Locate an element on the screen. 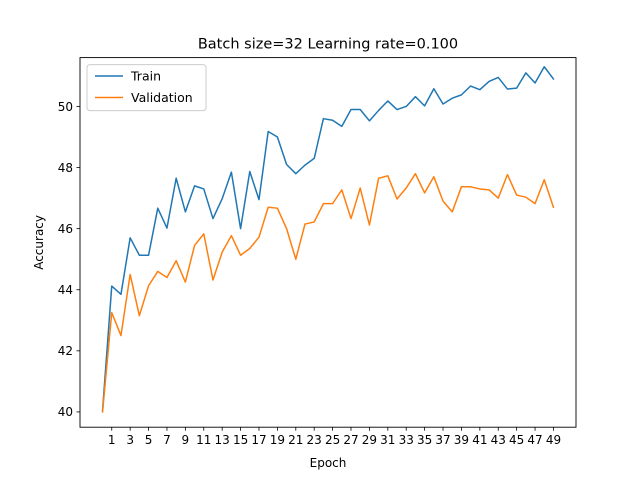 This screenshot has width=640, height=480. x-tick-label: 39 is located at coordinates (461, 440).